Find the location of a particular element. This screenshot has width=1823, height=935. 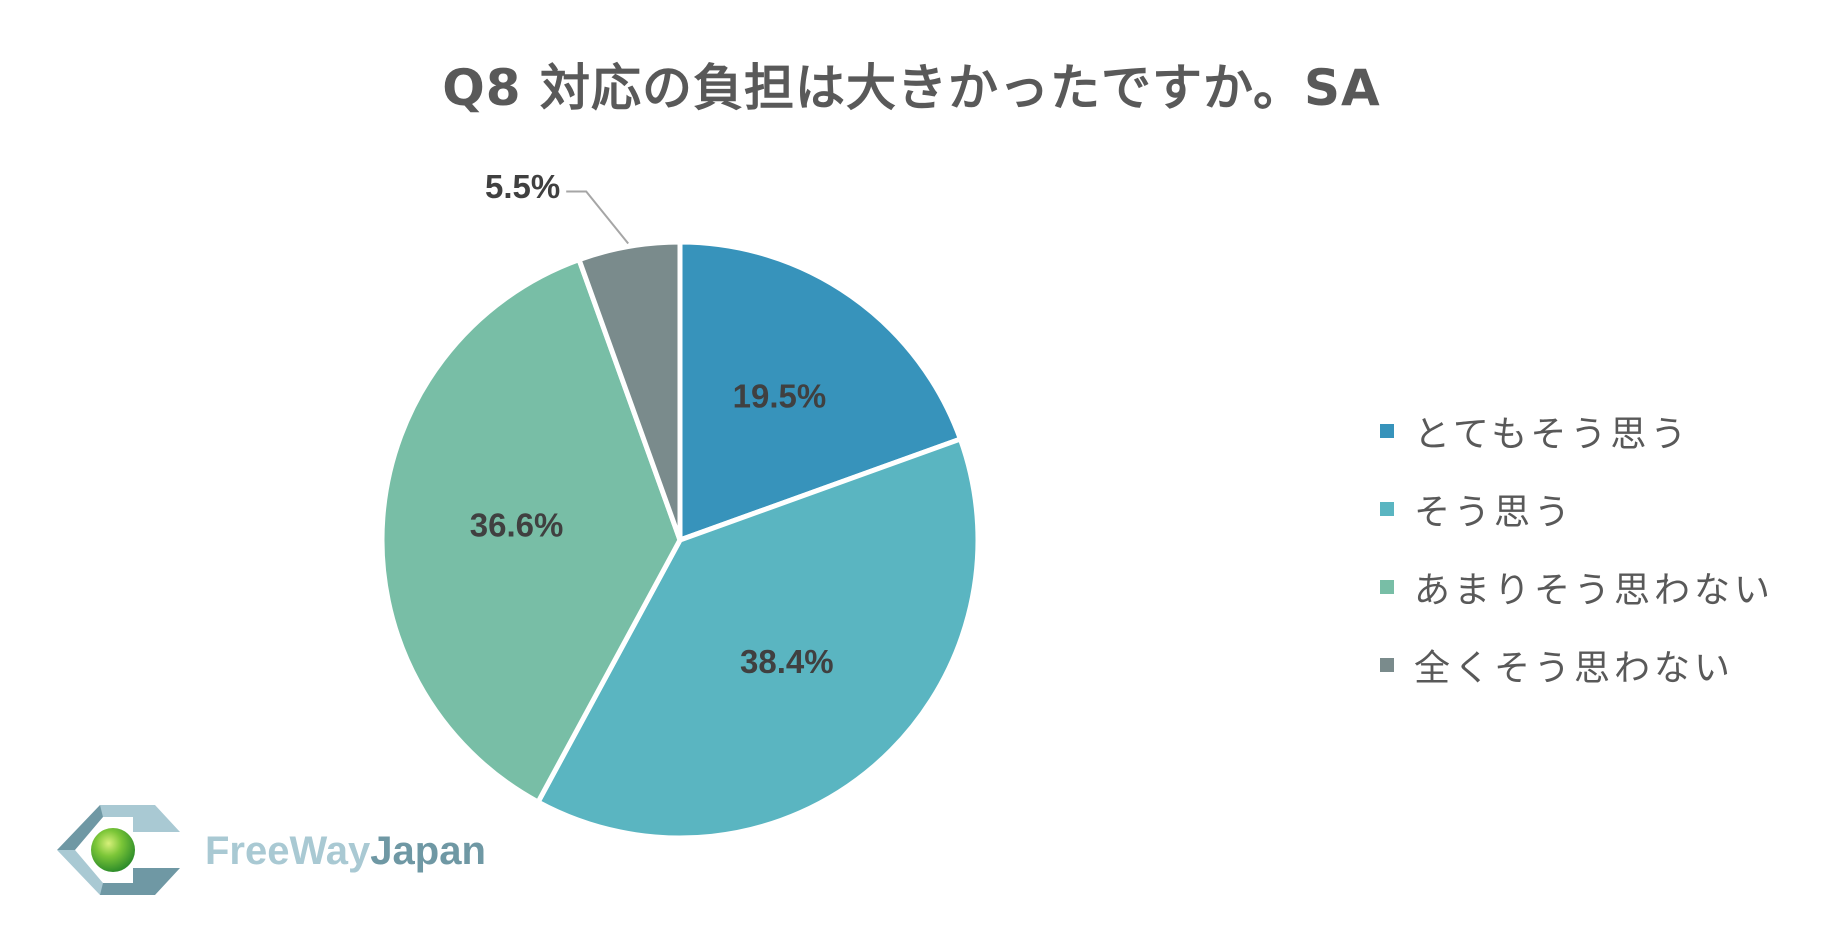

data-label-2: 36.6% is located at coordinates (517, 524).